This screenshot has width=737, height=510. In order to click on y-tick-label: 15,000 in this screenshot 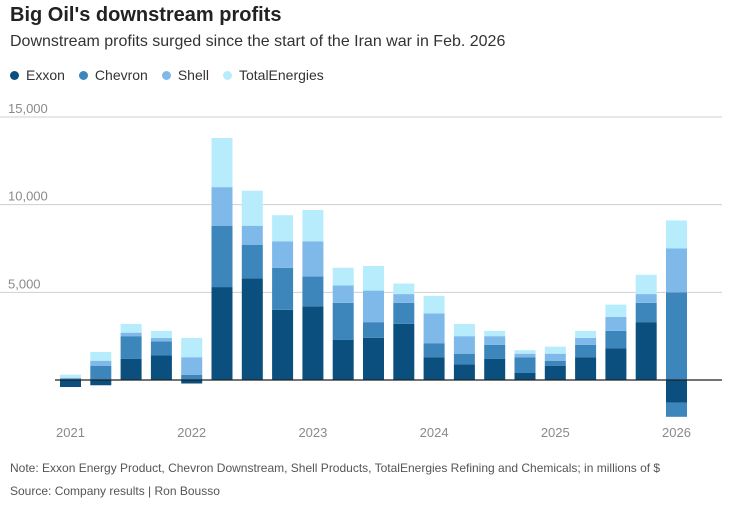, I will do `click(28, 108)`.